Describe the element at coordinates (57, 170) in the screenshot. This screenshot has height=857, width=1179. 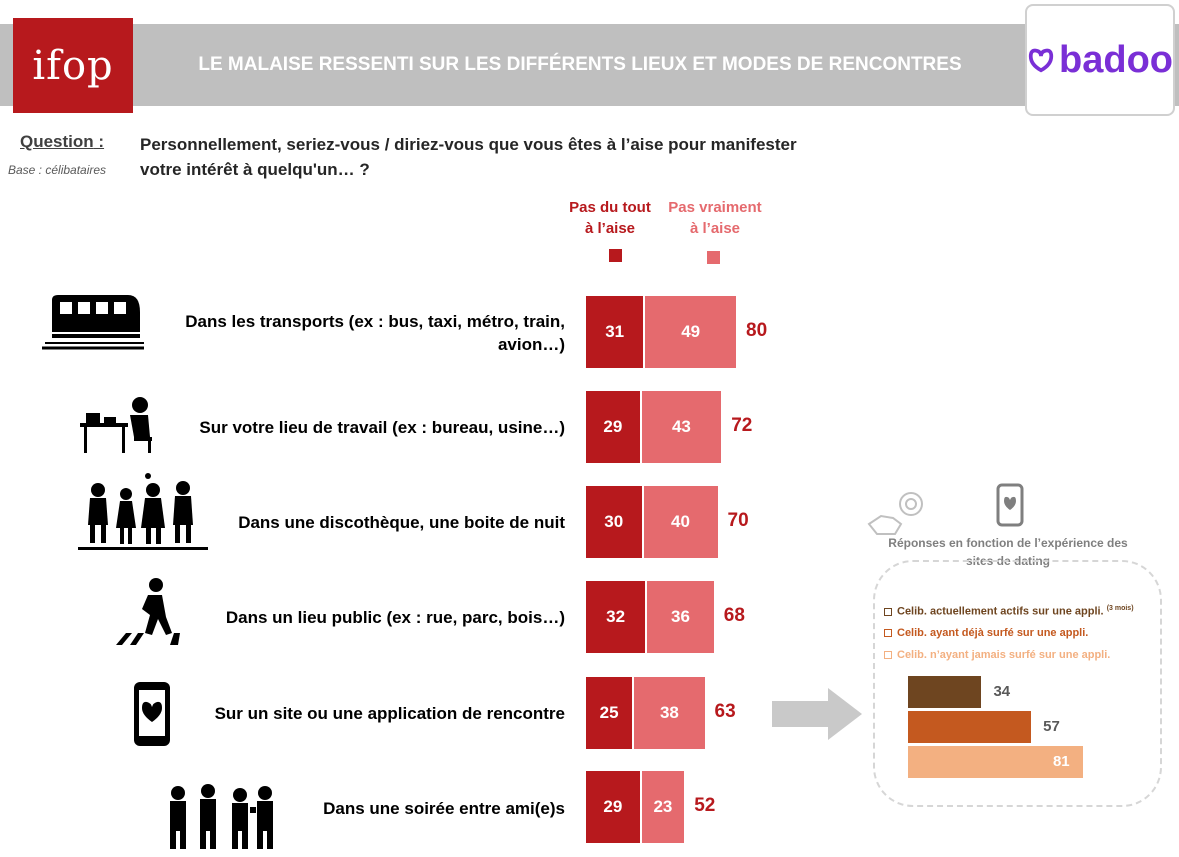
I see `question-base: Base : célibataires` at that location.